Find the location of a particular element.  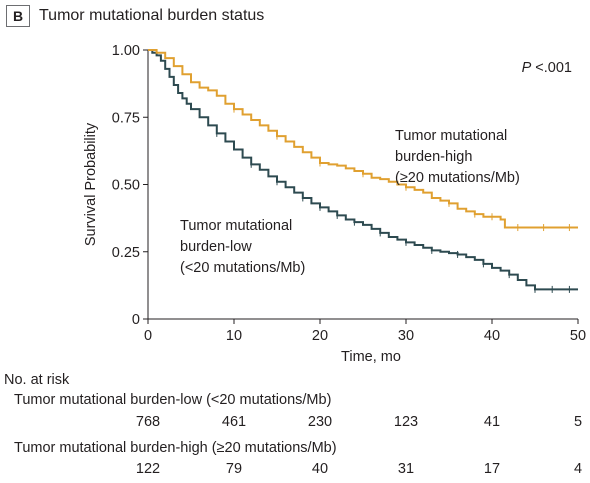

y-tick-label: 0 is located at coordinates (136, 320).